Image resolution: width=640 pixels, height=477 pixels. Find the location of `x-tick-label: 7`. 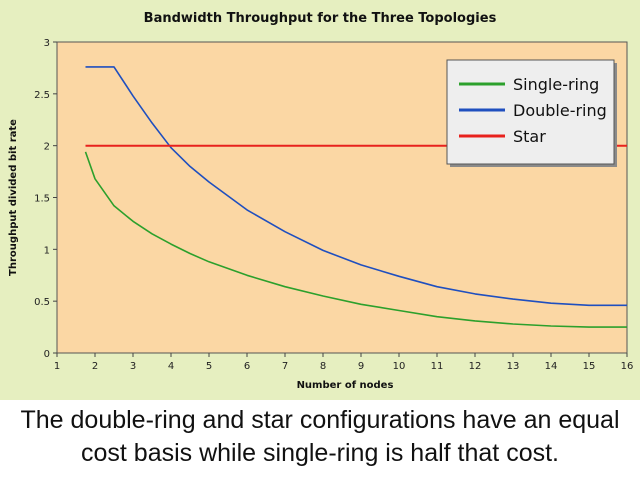

x-tick-label: 7 is located at coordinates (285, 366).